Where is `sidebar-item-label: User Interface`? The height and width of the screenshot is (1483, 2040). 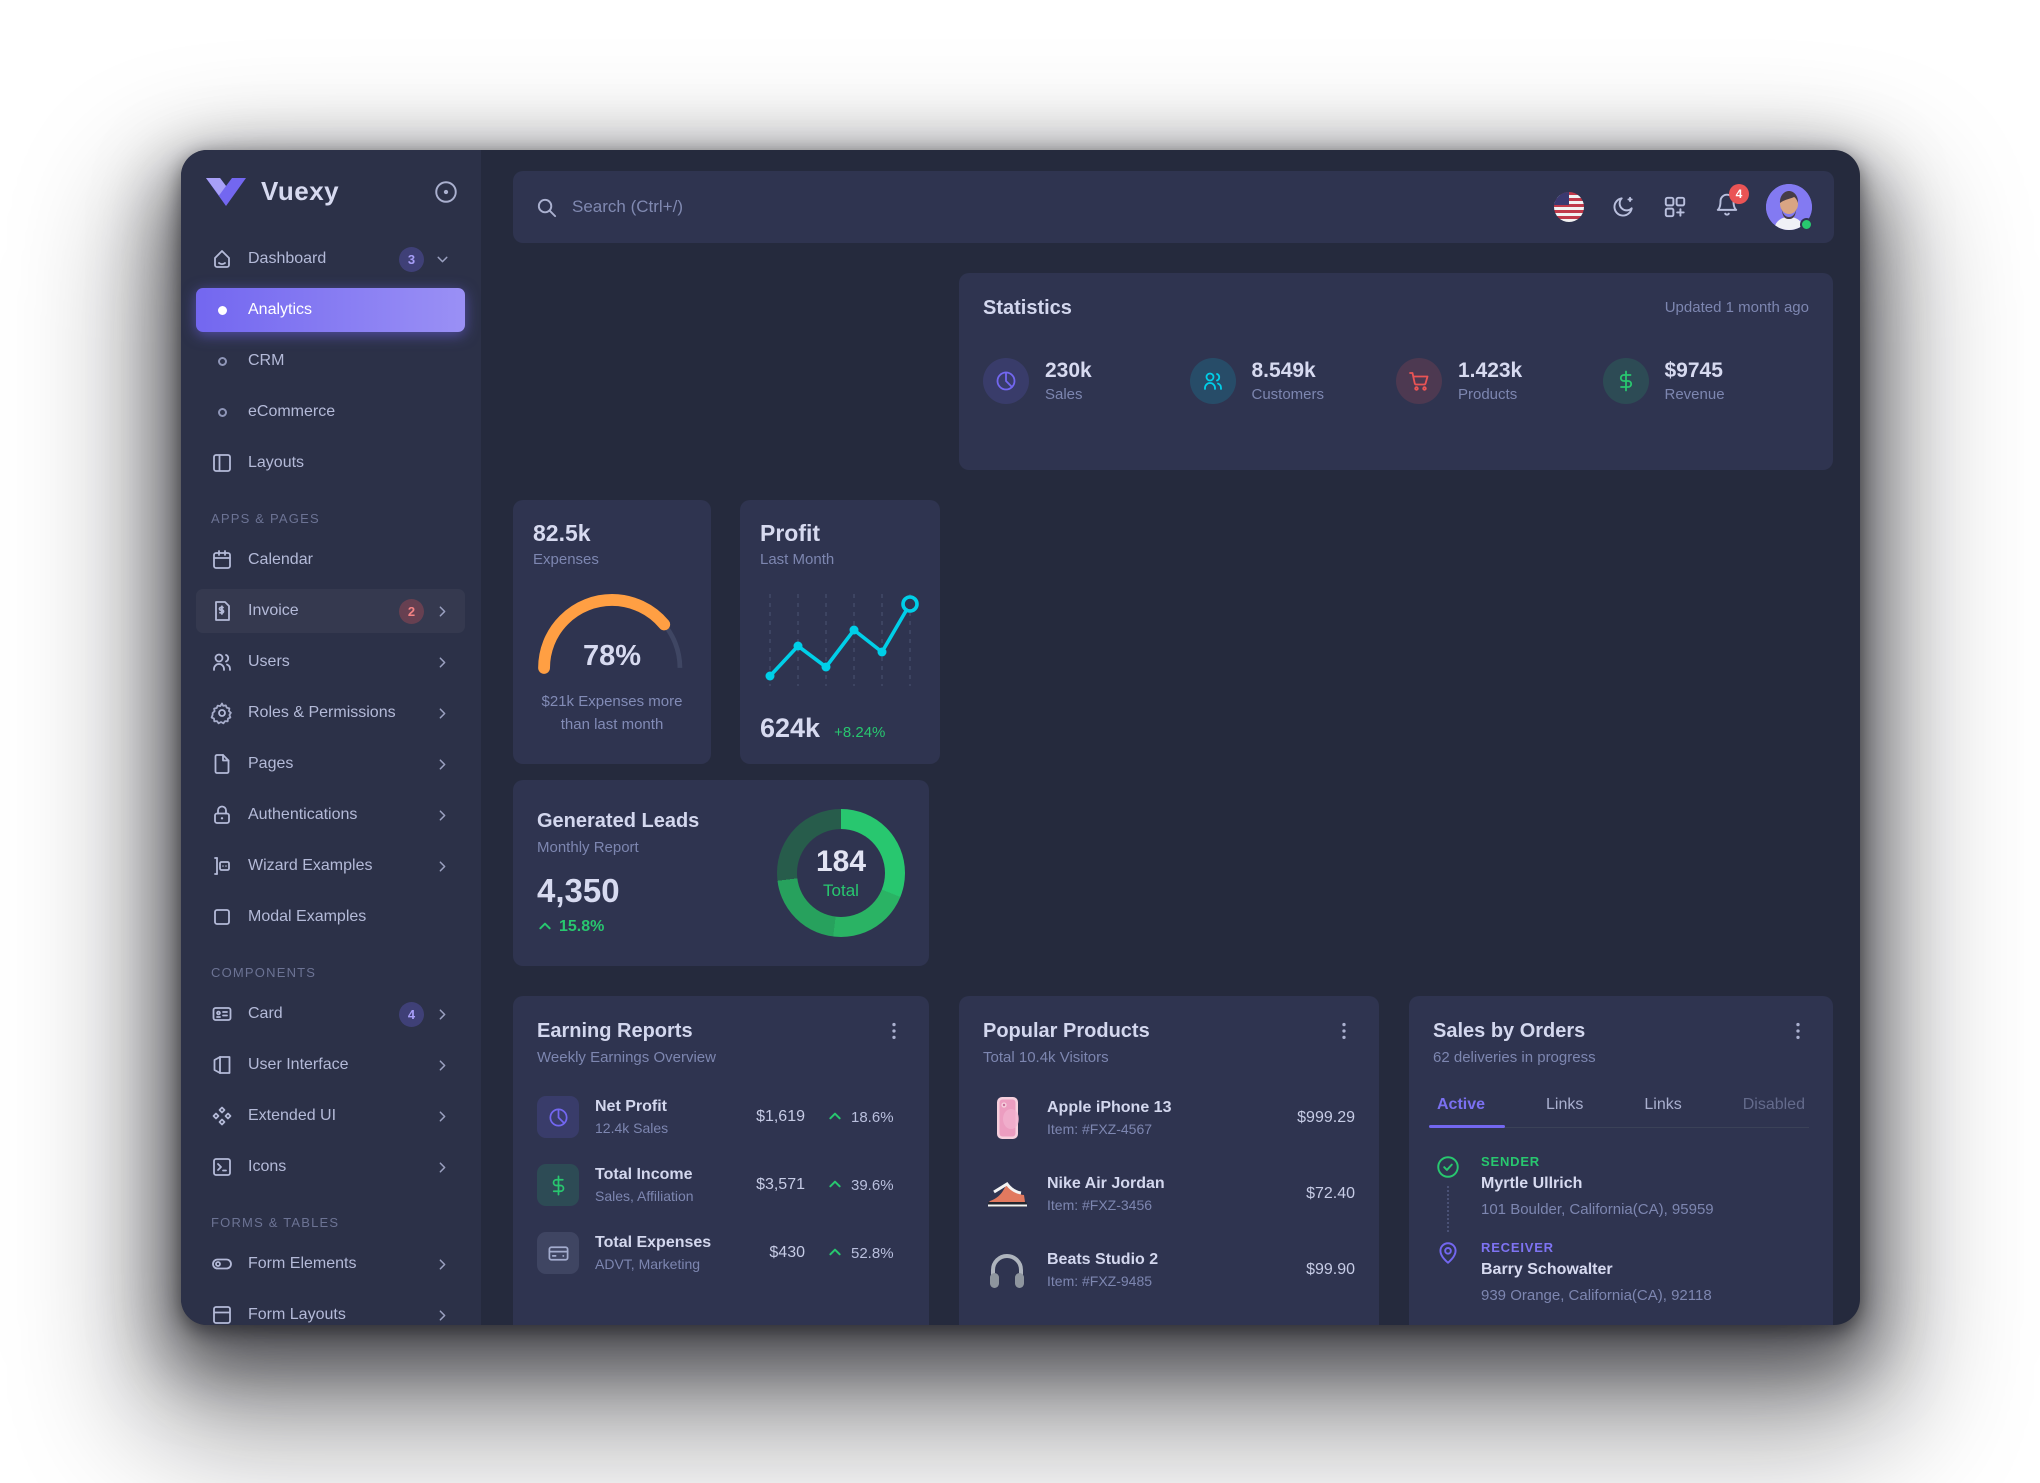
sidebar-item-label: User Interface is located at coordinates (298, 1064).